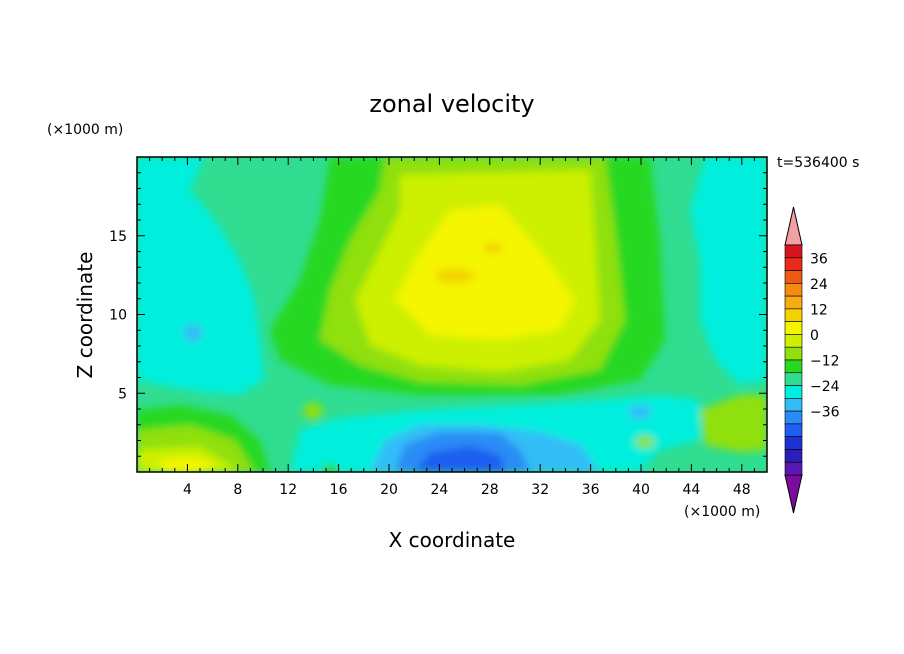  Describe the element at coordinates (814, 336) in the screenshot. I see `colorbar-tick-label: 0` at that location.